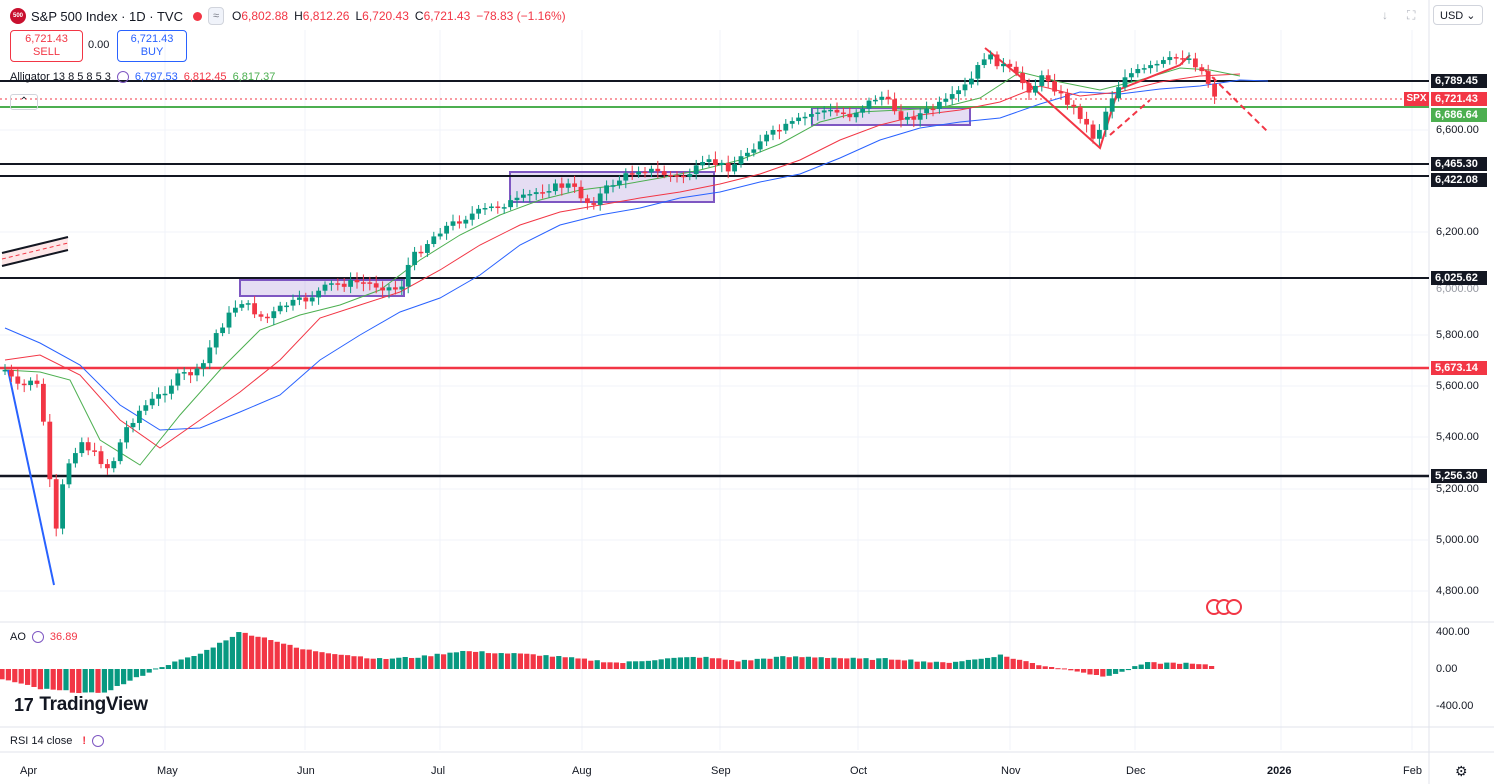 Image resolution: width=1494 pixels, height=784 pixels. I want to click on tradingview-logo: 17 TradingView, so click(81, 704).